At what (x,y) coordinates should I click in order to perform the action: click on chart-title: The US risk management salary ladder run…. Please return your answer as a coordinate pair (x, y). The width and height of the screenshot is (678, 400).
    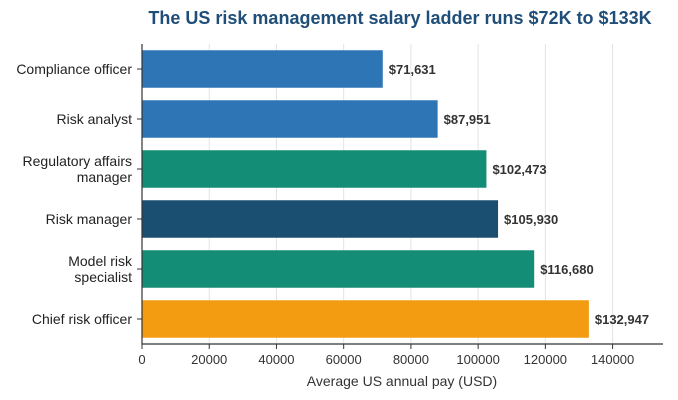
    Looking at the image, I should click on (399, 18).